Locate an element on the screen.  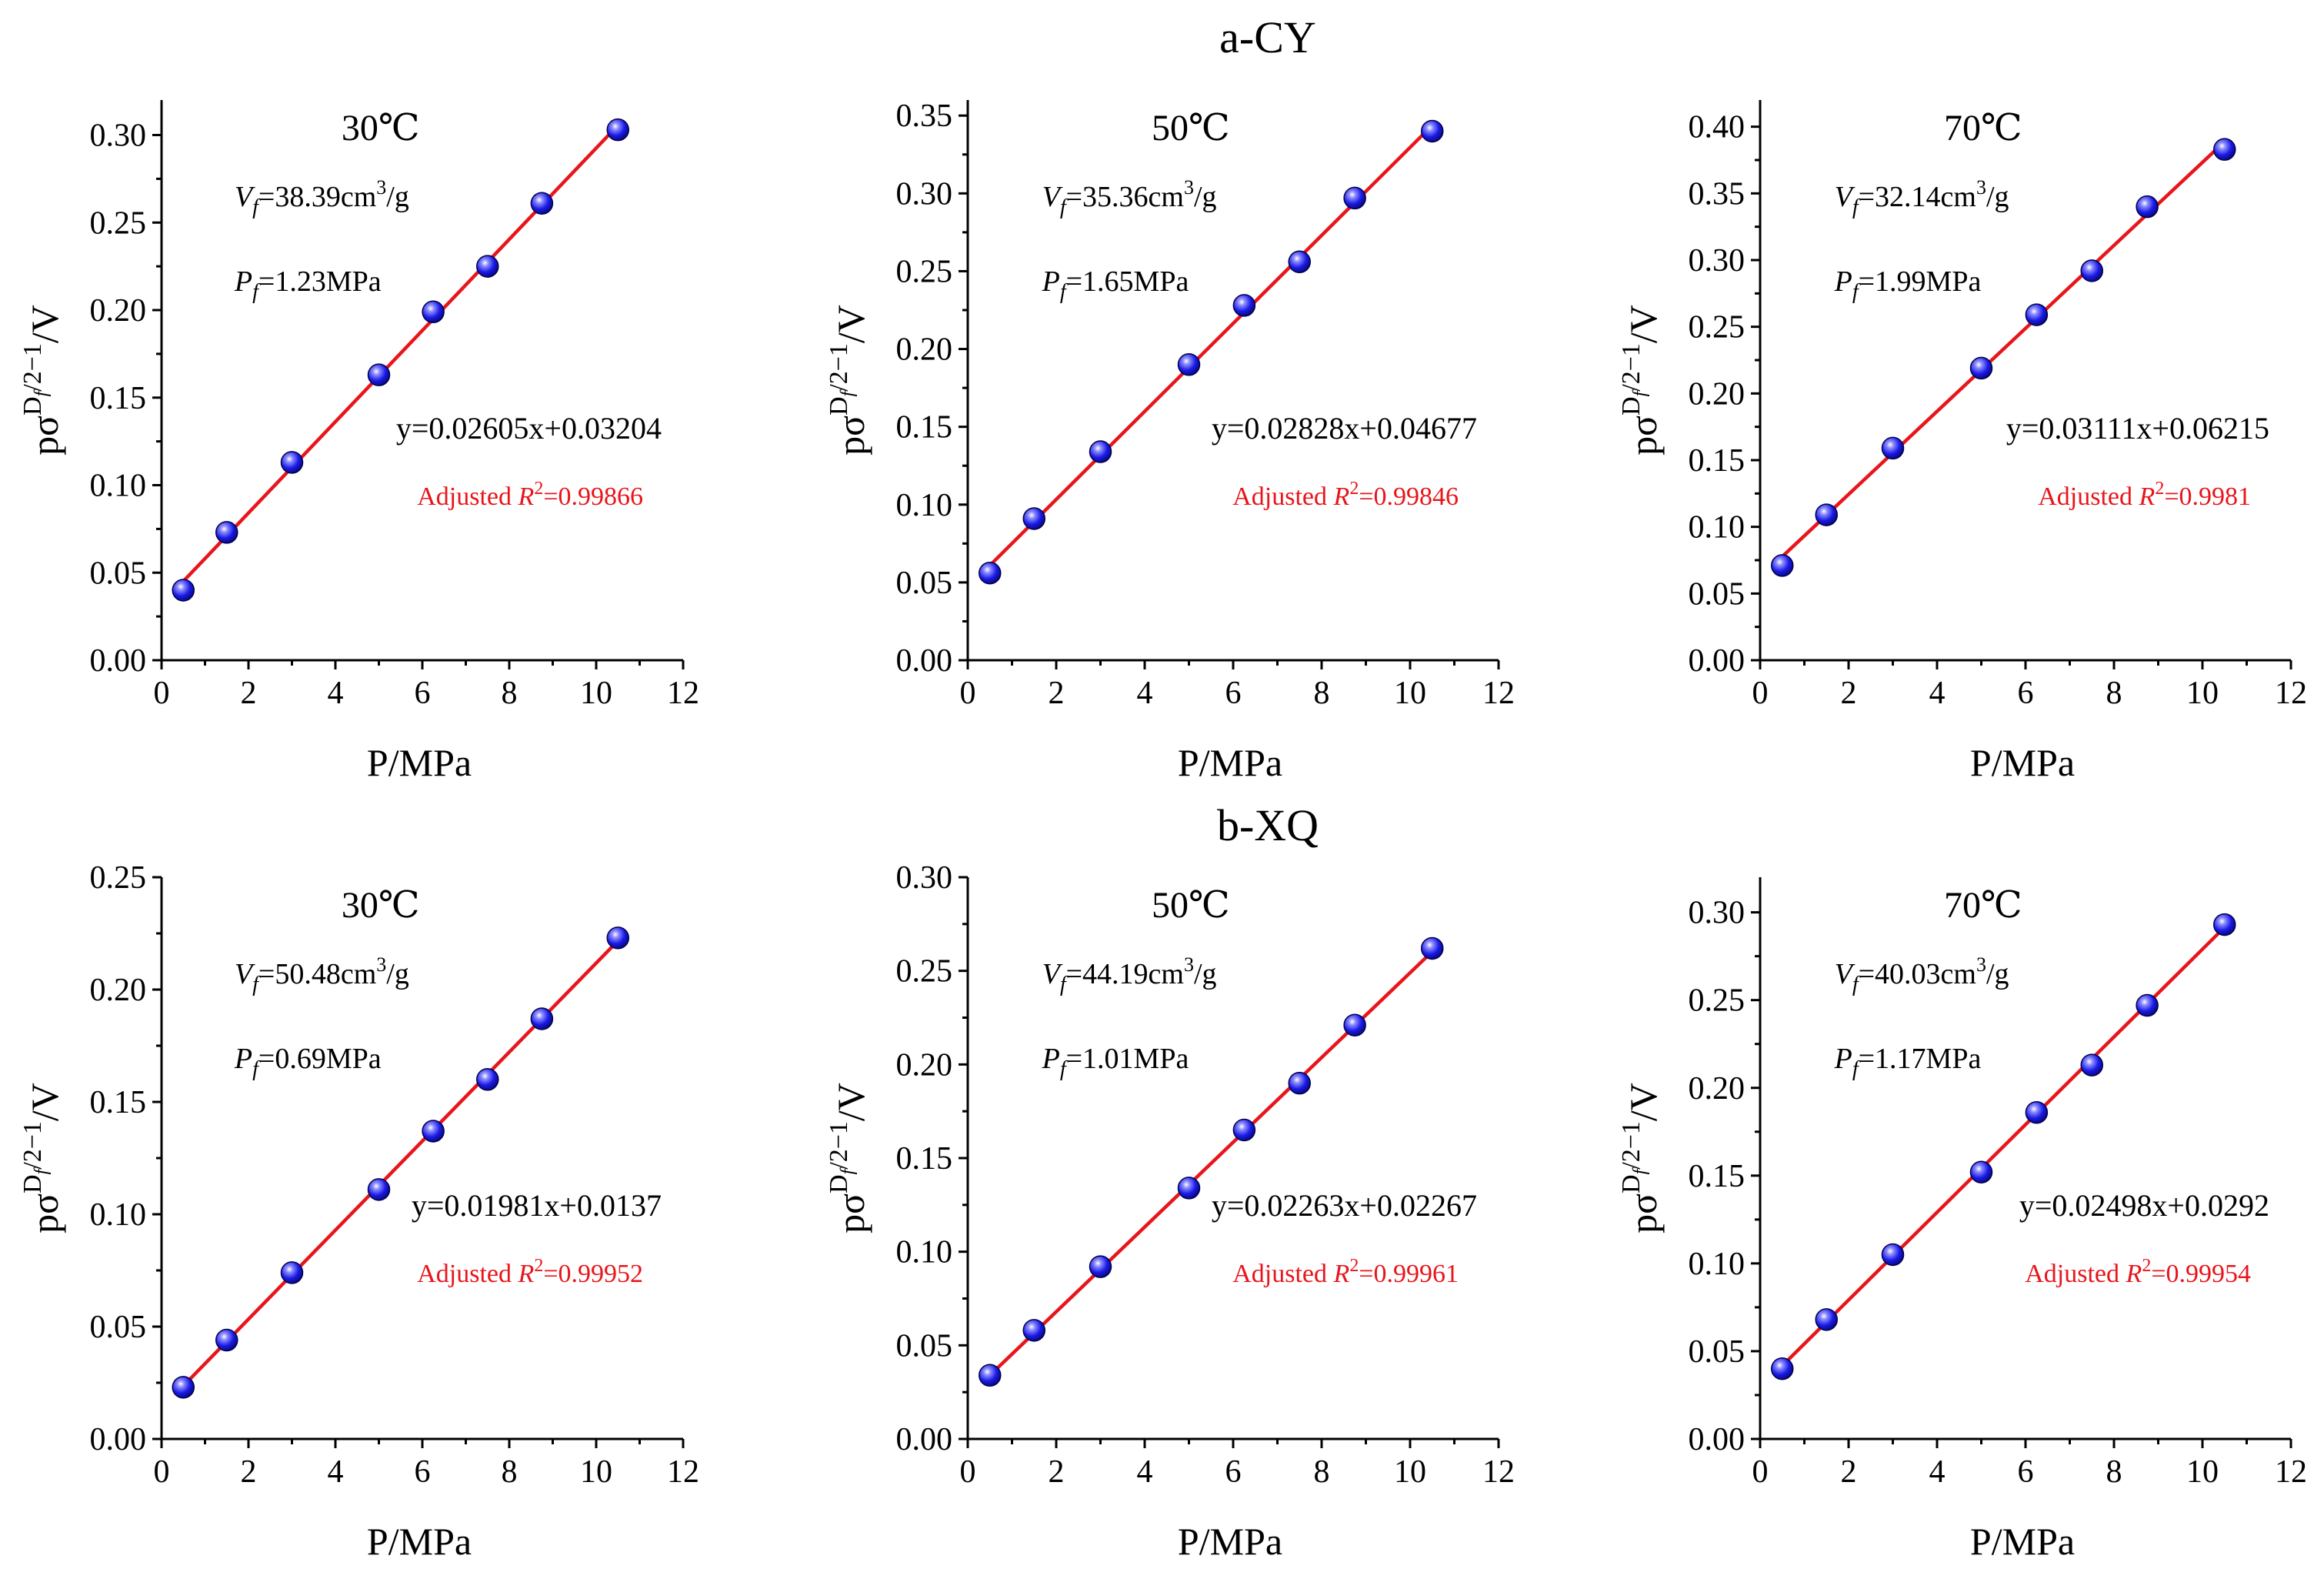
panel-temperature: 70℃ is located at coordinates (1983, 905).